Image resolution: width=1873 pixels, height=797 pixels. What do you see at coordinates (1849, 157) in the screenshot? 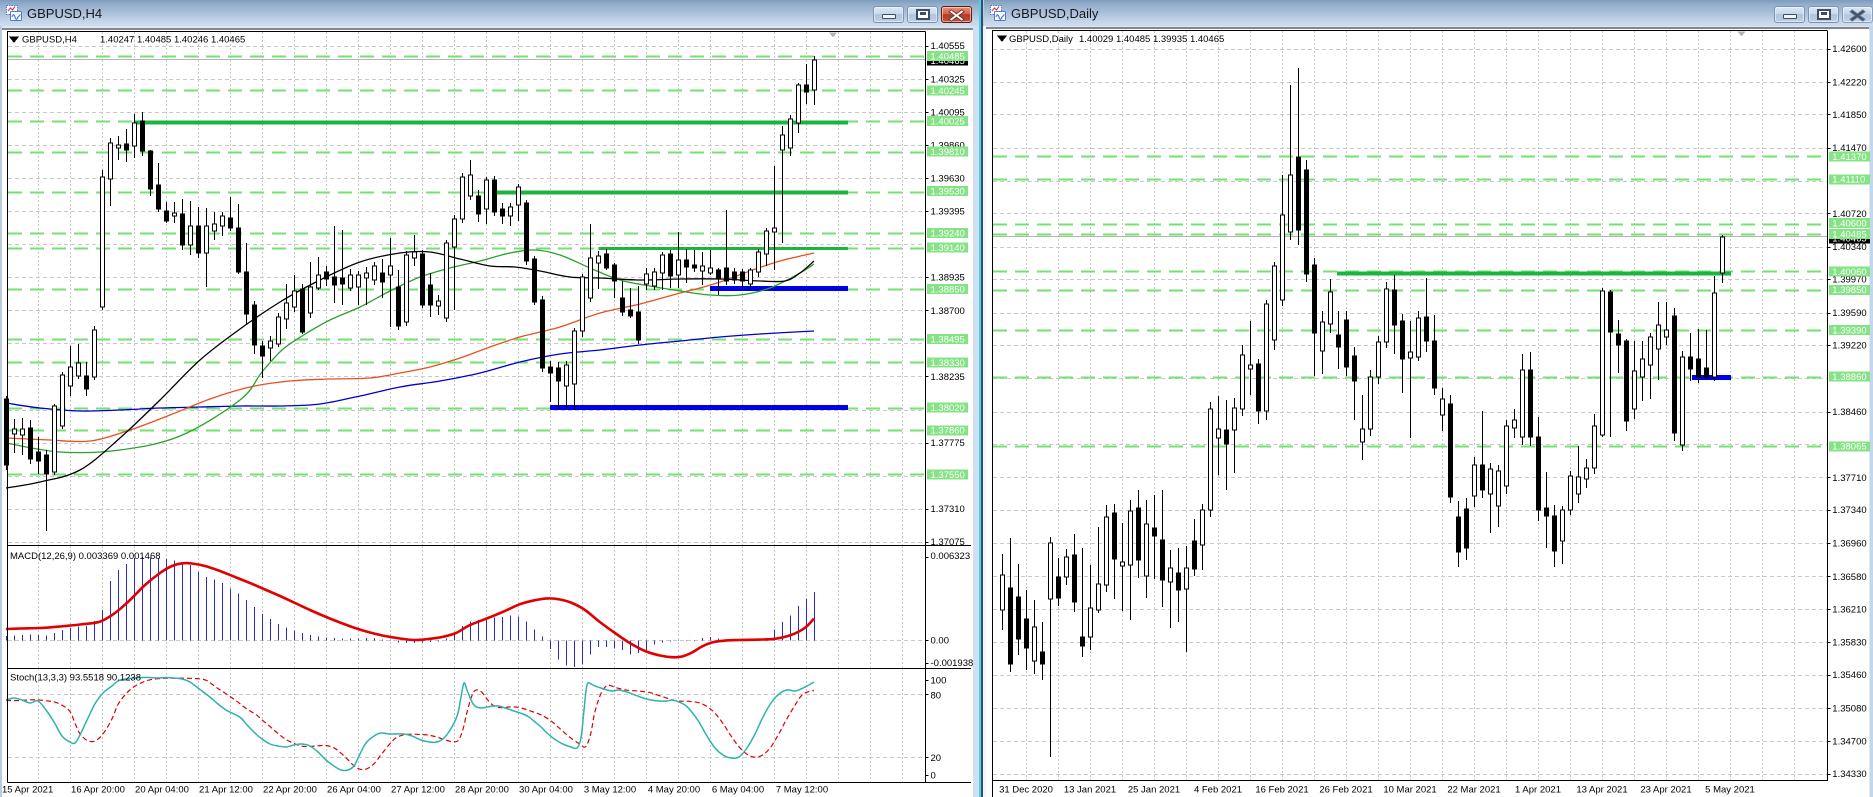
I see `svg-text: 1.41370` at bounding box center [1849, 157].